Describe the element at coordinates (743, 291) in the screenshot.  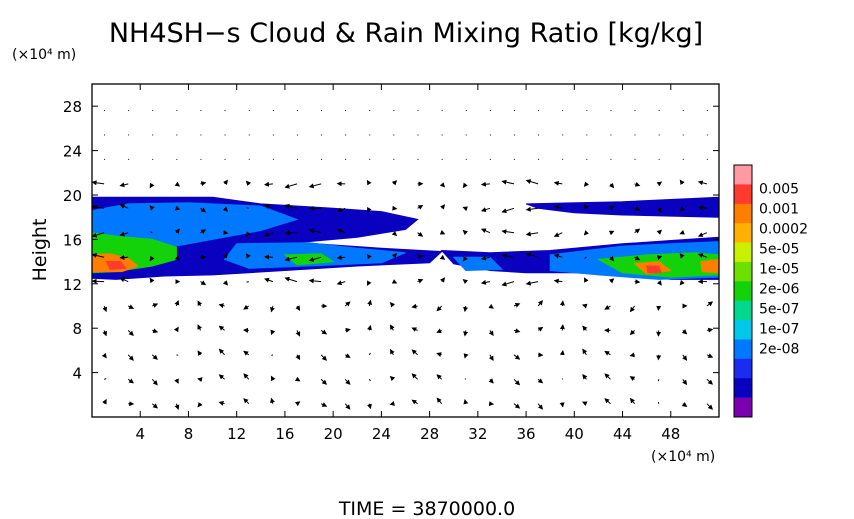
I see `colorbar-frame` at that location.